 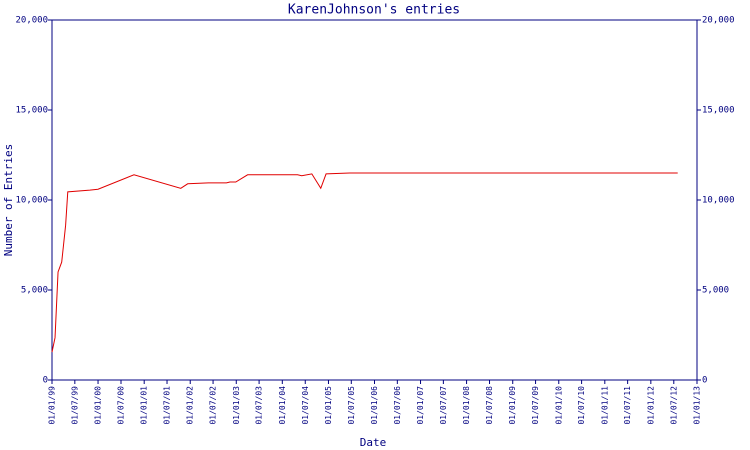 I want to click on x-tick-label: 01/01/09, so click(x=512, y=405).